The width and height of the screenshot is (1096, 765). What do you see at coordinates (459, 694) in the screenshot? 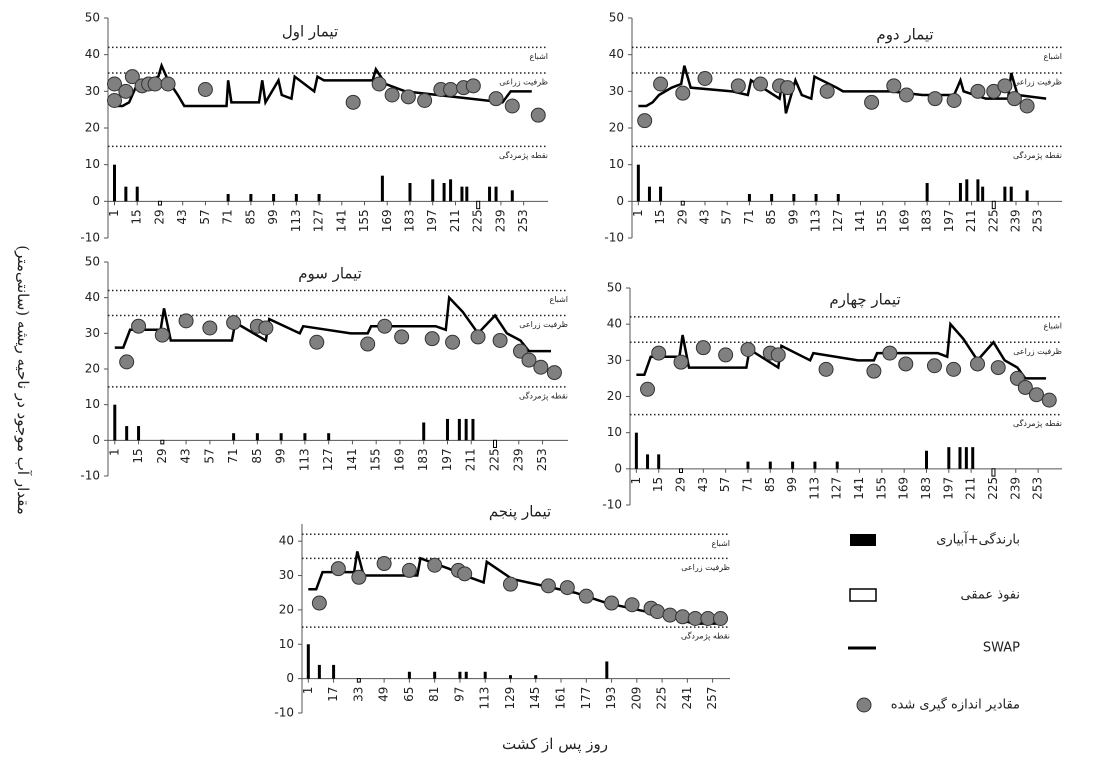
I see `x-tick-label: 97` at bounding box center [459, 694].